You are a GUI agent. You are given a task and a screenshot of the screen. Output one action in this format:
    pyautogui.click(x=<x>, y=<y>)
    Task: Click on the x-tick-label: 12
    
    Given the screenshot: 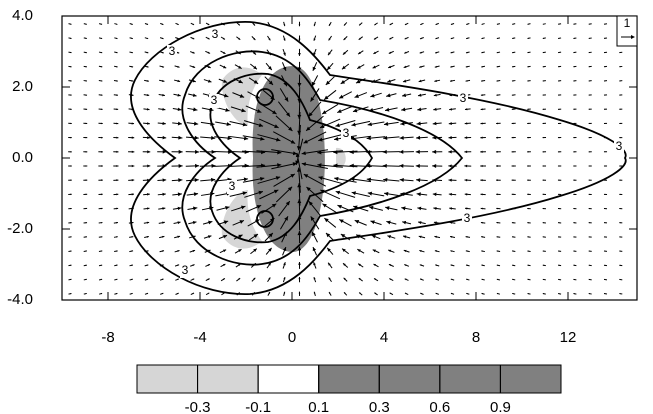 What is the action you would take?
    pyautogui.click(x=568, y=337)
    